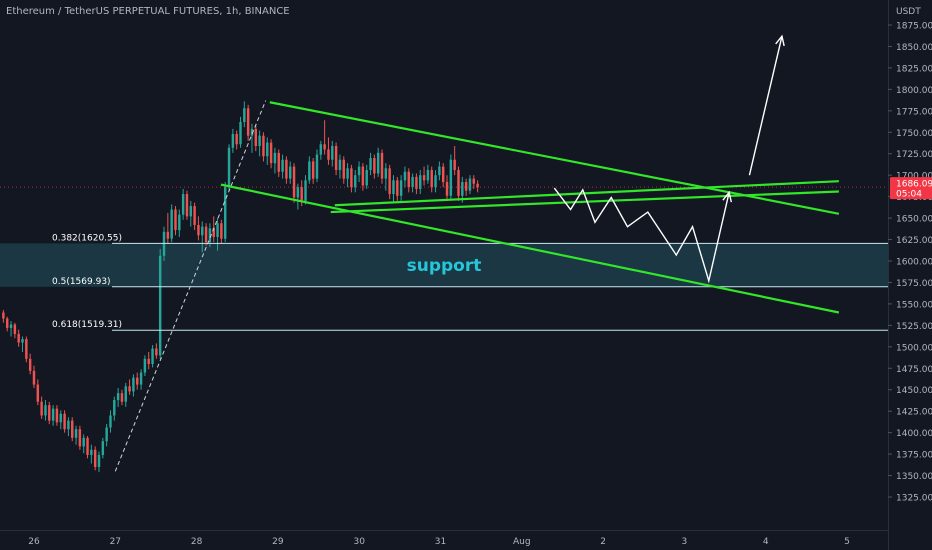 The image size is (932, 550). Describe the element at coordinates (685, 542) in the screenshot. I see `x-tick-label-8: 3` at that location.